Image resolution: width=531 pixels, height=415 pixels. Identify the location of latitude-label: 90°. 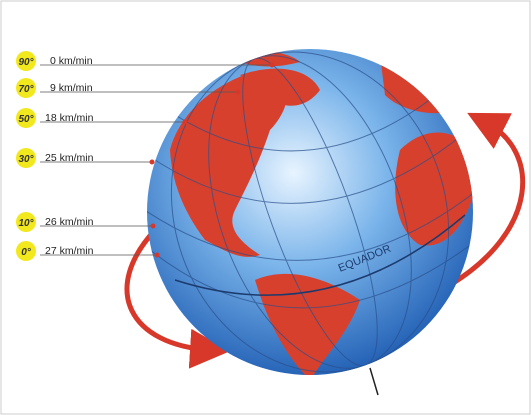
(26, 62).